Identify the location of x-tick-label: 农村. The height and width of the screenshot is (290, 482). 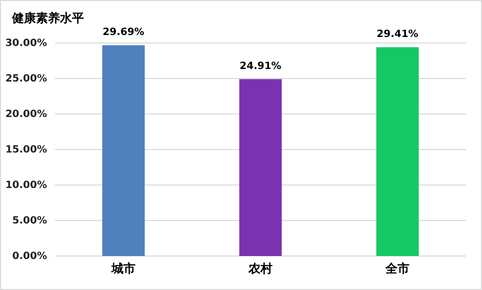
(260, 269).